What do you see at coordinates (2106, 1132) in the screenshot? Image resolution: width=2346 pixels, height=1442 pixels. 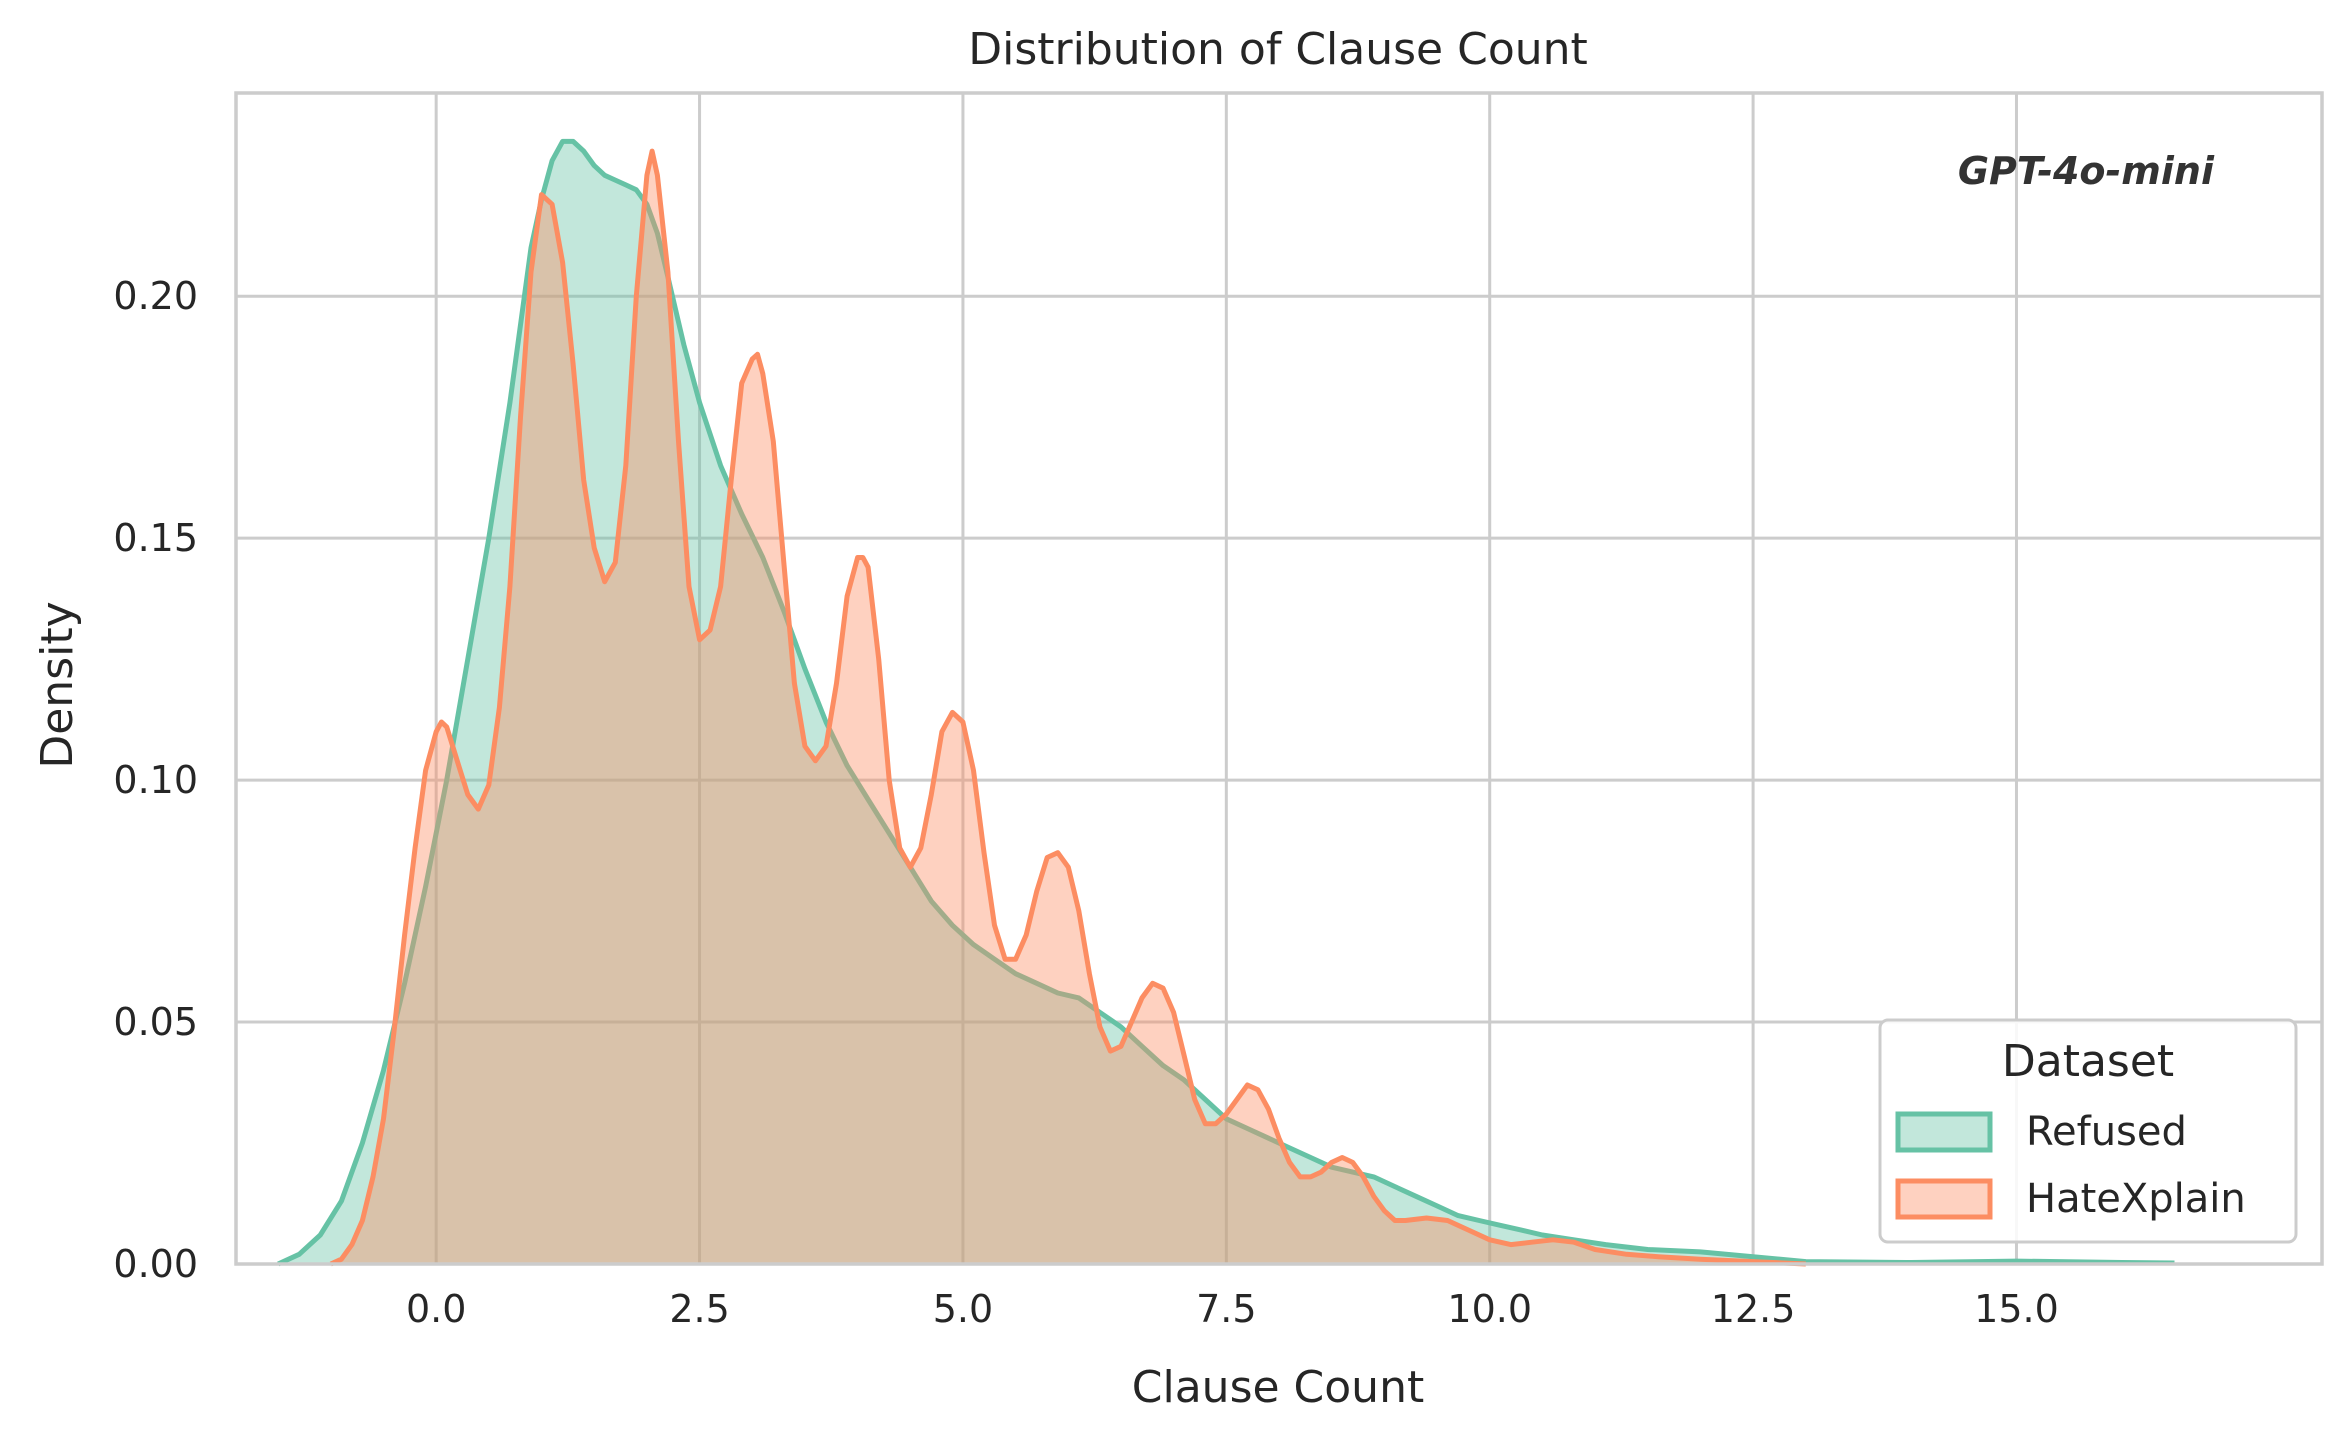 I see `legend-label-refused: Refused` at bounding box center [2106, 1132].